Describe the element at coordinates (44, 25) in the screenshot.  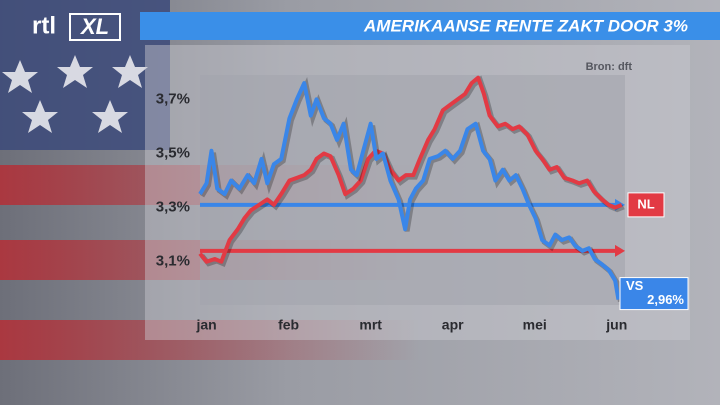
I see `logo-left: rtl` at that location.